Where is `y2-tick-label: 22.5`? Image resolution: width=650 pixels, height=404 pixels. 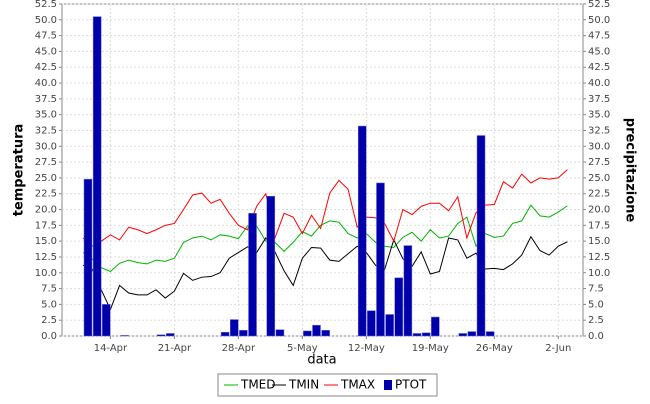 y2-tick-label: 22.5 is located at coordinates (599, 194).